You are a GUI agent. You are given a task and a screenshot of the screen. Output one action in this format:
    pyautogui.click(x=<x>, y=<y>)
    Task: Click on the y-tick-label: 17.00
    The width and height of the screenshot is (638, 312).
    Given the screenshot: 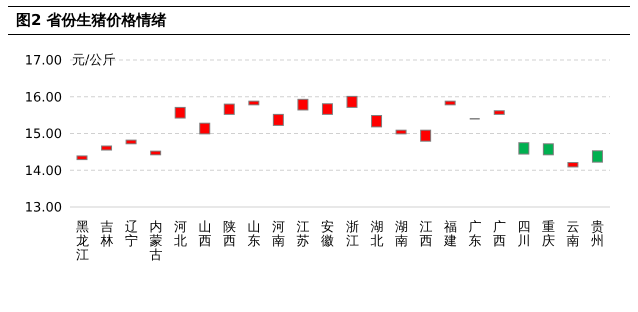 What is the action you would take?
    pyautogui.click(x=43, y=61)
    